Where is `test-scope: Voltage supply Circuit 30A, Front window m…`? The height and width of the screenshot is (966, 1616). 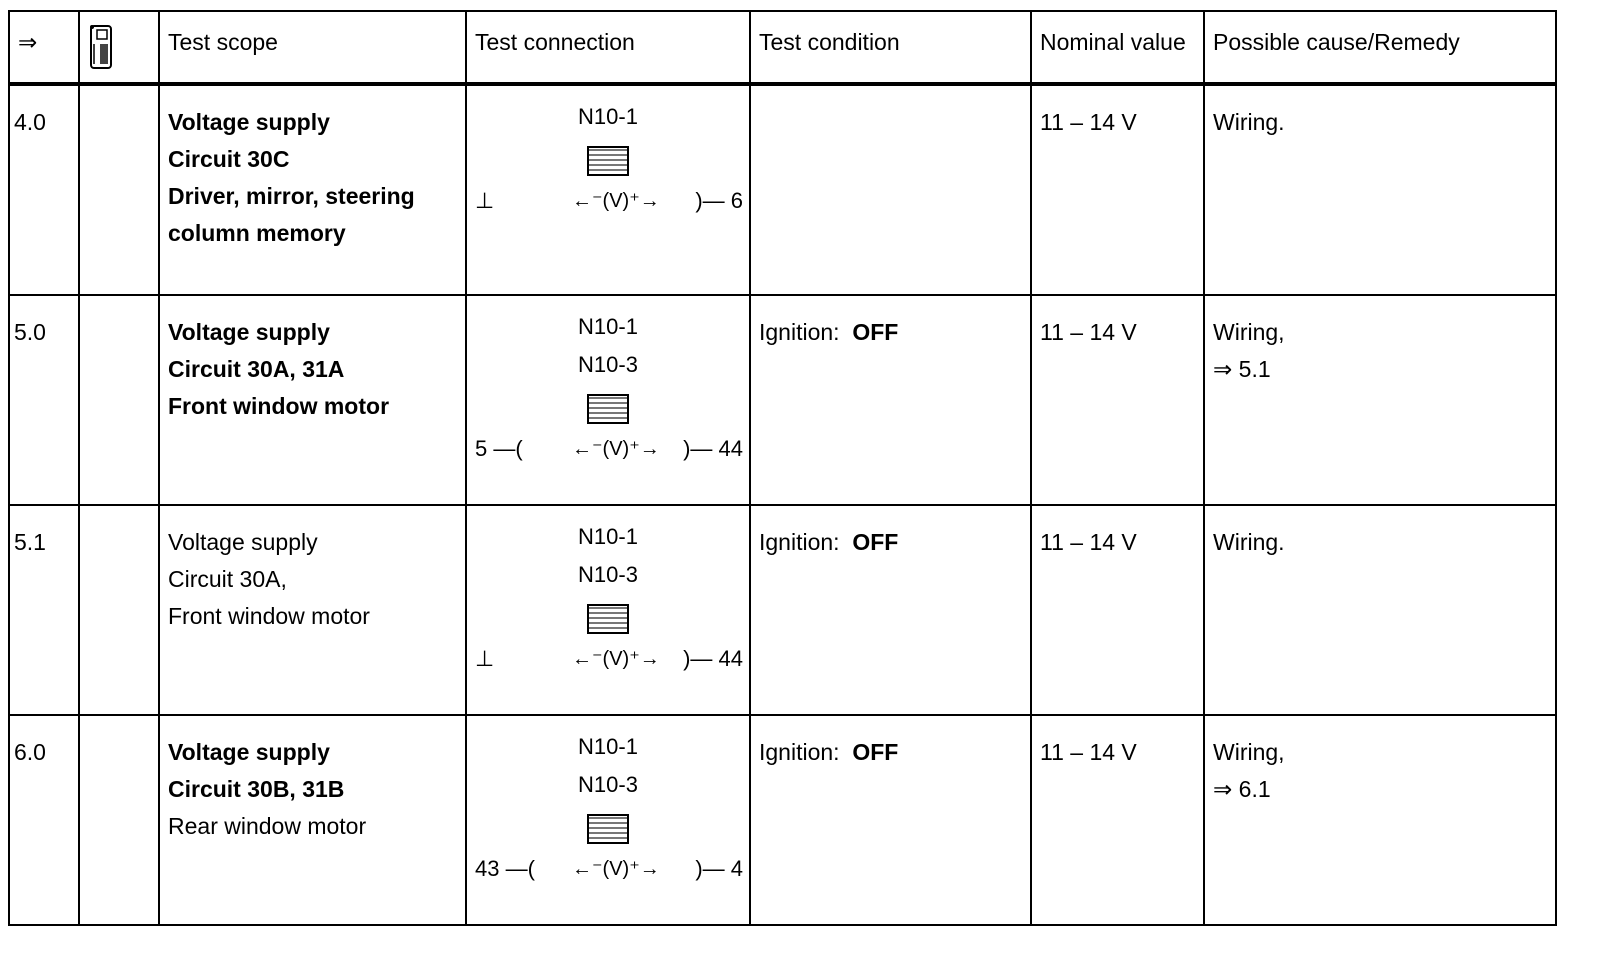
test-scope: Voltage supply Circuit 30A, Front window m… is located at coordinates (312, 570).